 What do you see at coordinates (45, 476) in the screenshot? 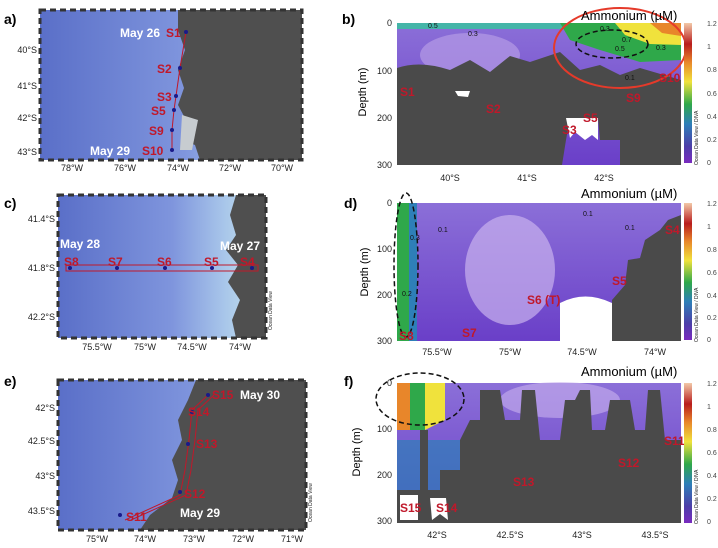
I see `y-tick: 43°S` at bounding box center [45, 476].